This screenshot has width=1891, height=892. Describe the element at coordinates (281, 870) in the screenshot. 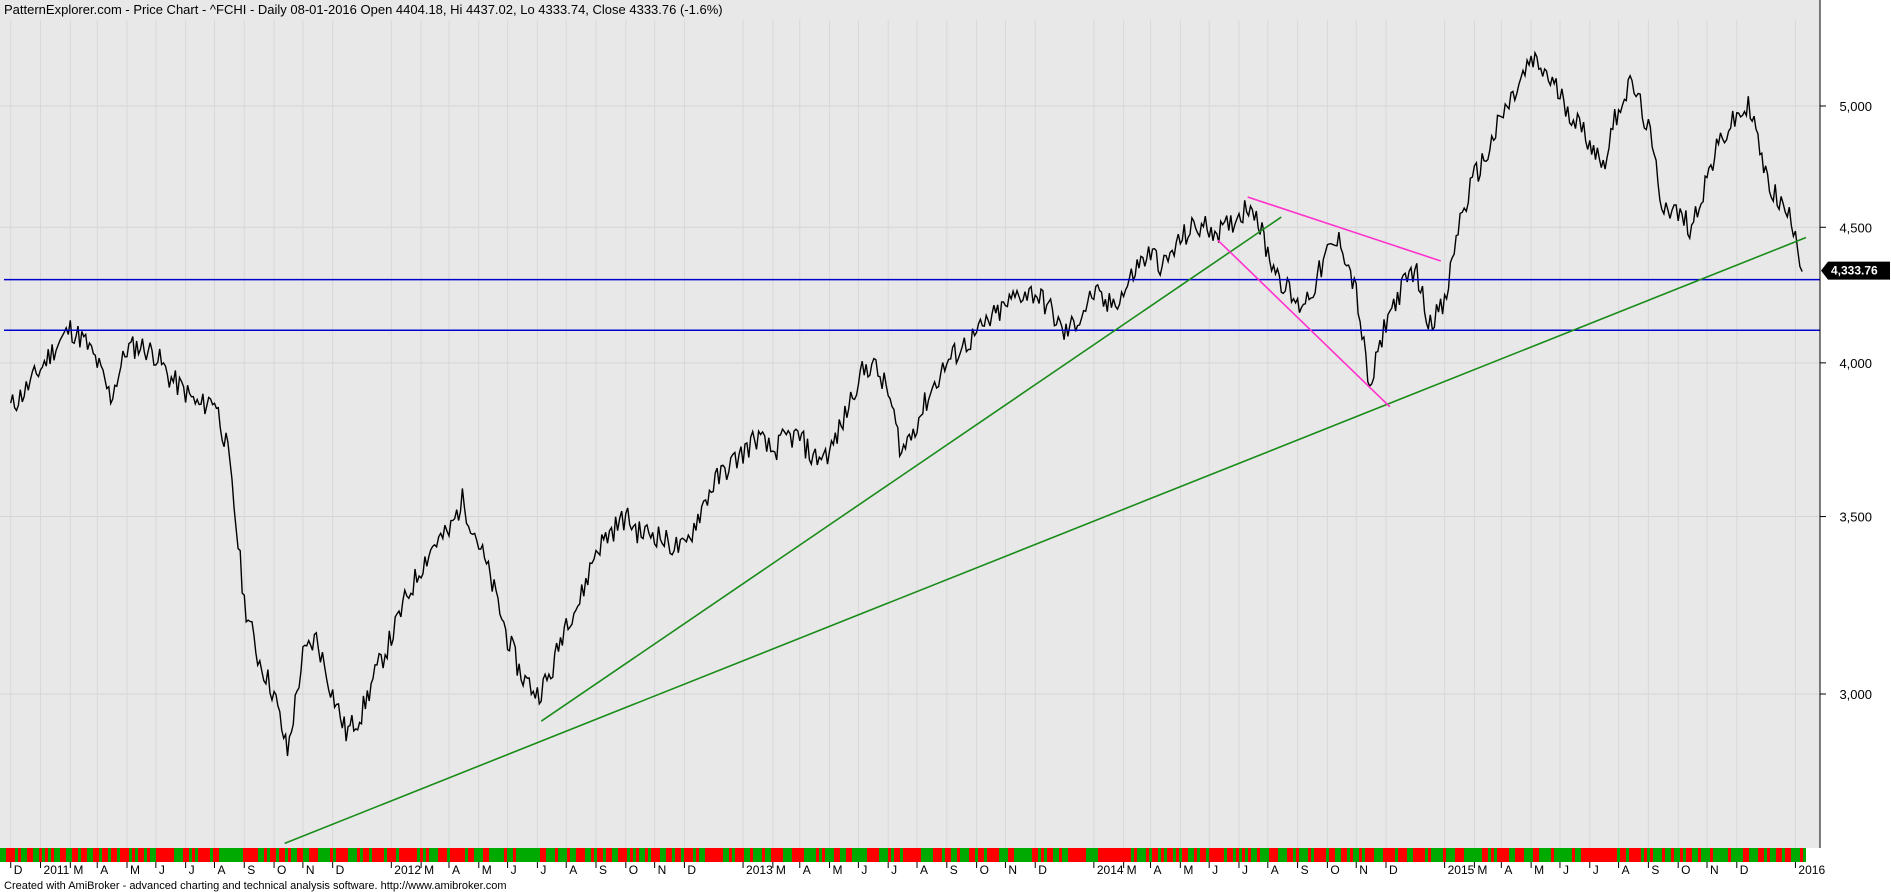

I see `x-tick-label: O` at that location.